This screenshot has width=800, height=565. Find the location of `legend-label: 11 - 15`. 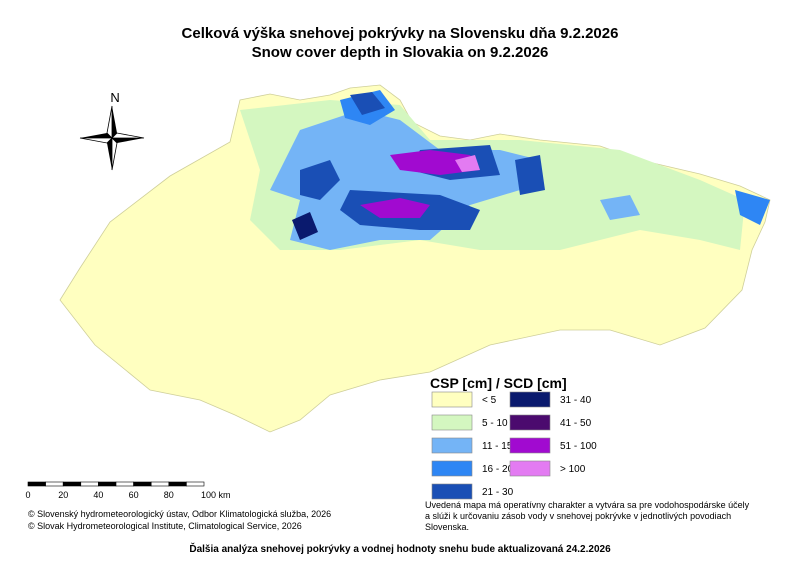

legend-label: 11 - 15 is located at coordinates (497, 446).